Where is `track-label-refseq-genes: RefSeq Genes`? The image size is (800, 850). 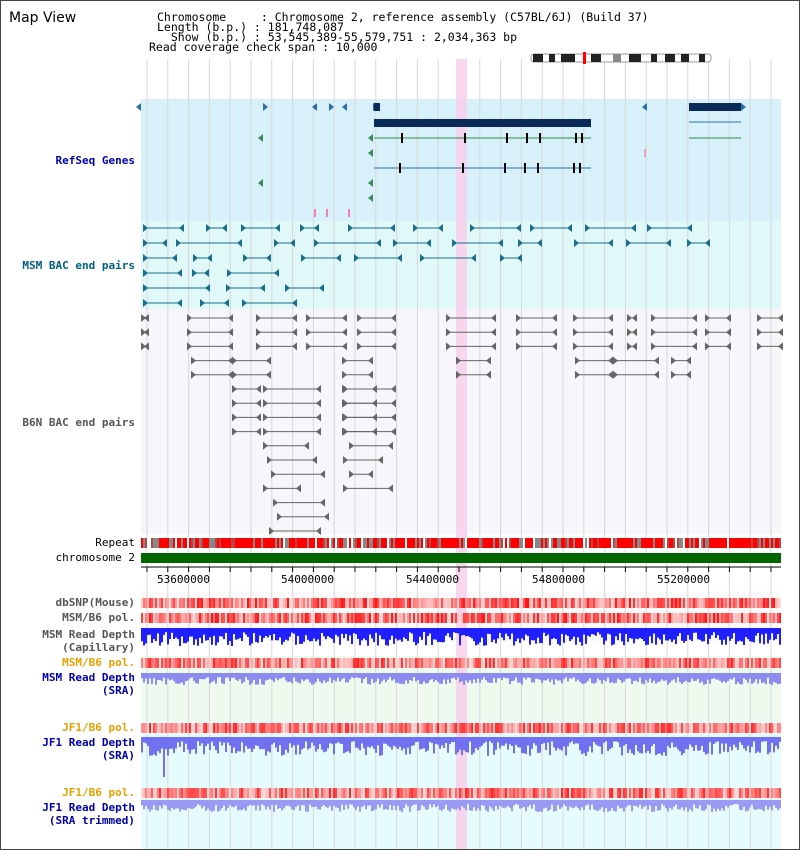
track-label-refseq-genes: RefSeq Genes is located at coordinates (95, 160).